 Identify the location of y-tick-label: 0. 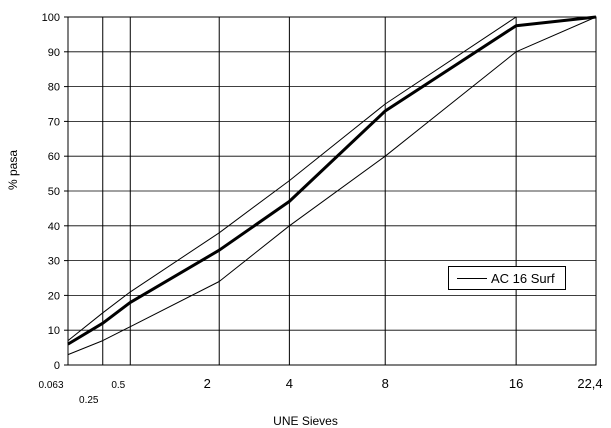
(57, 366).